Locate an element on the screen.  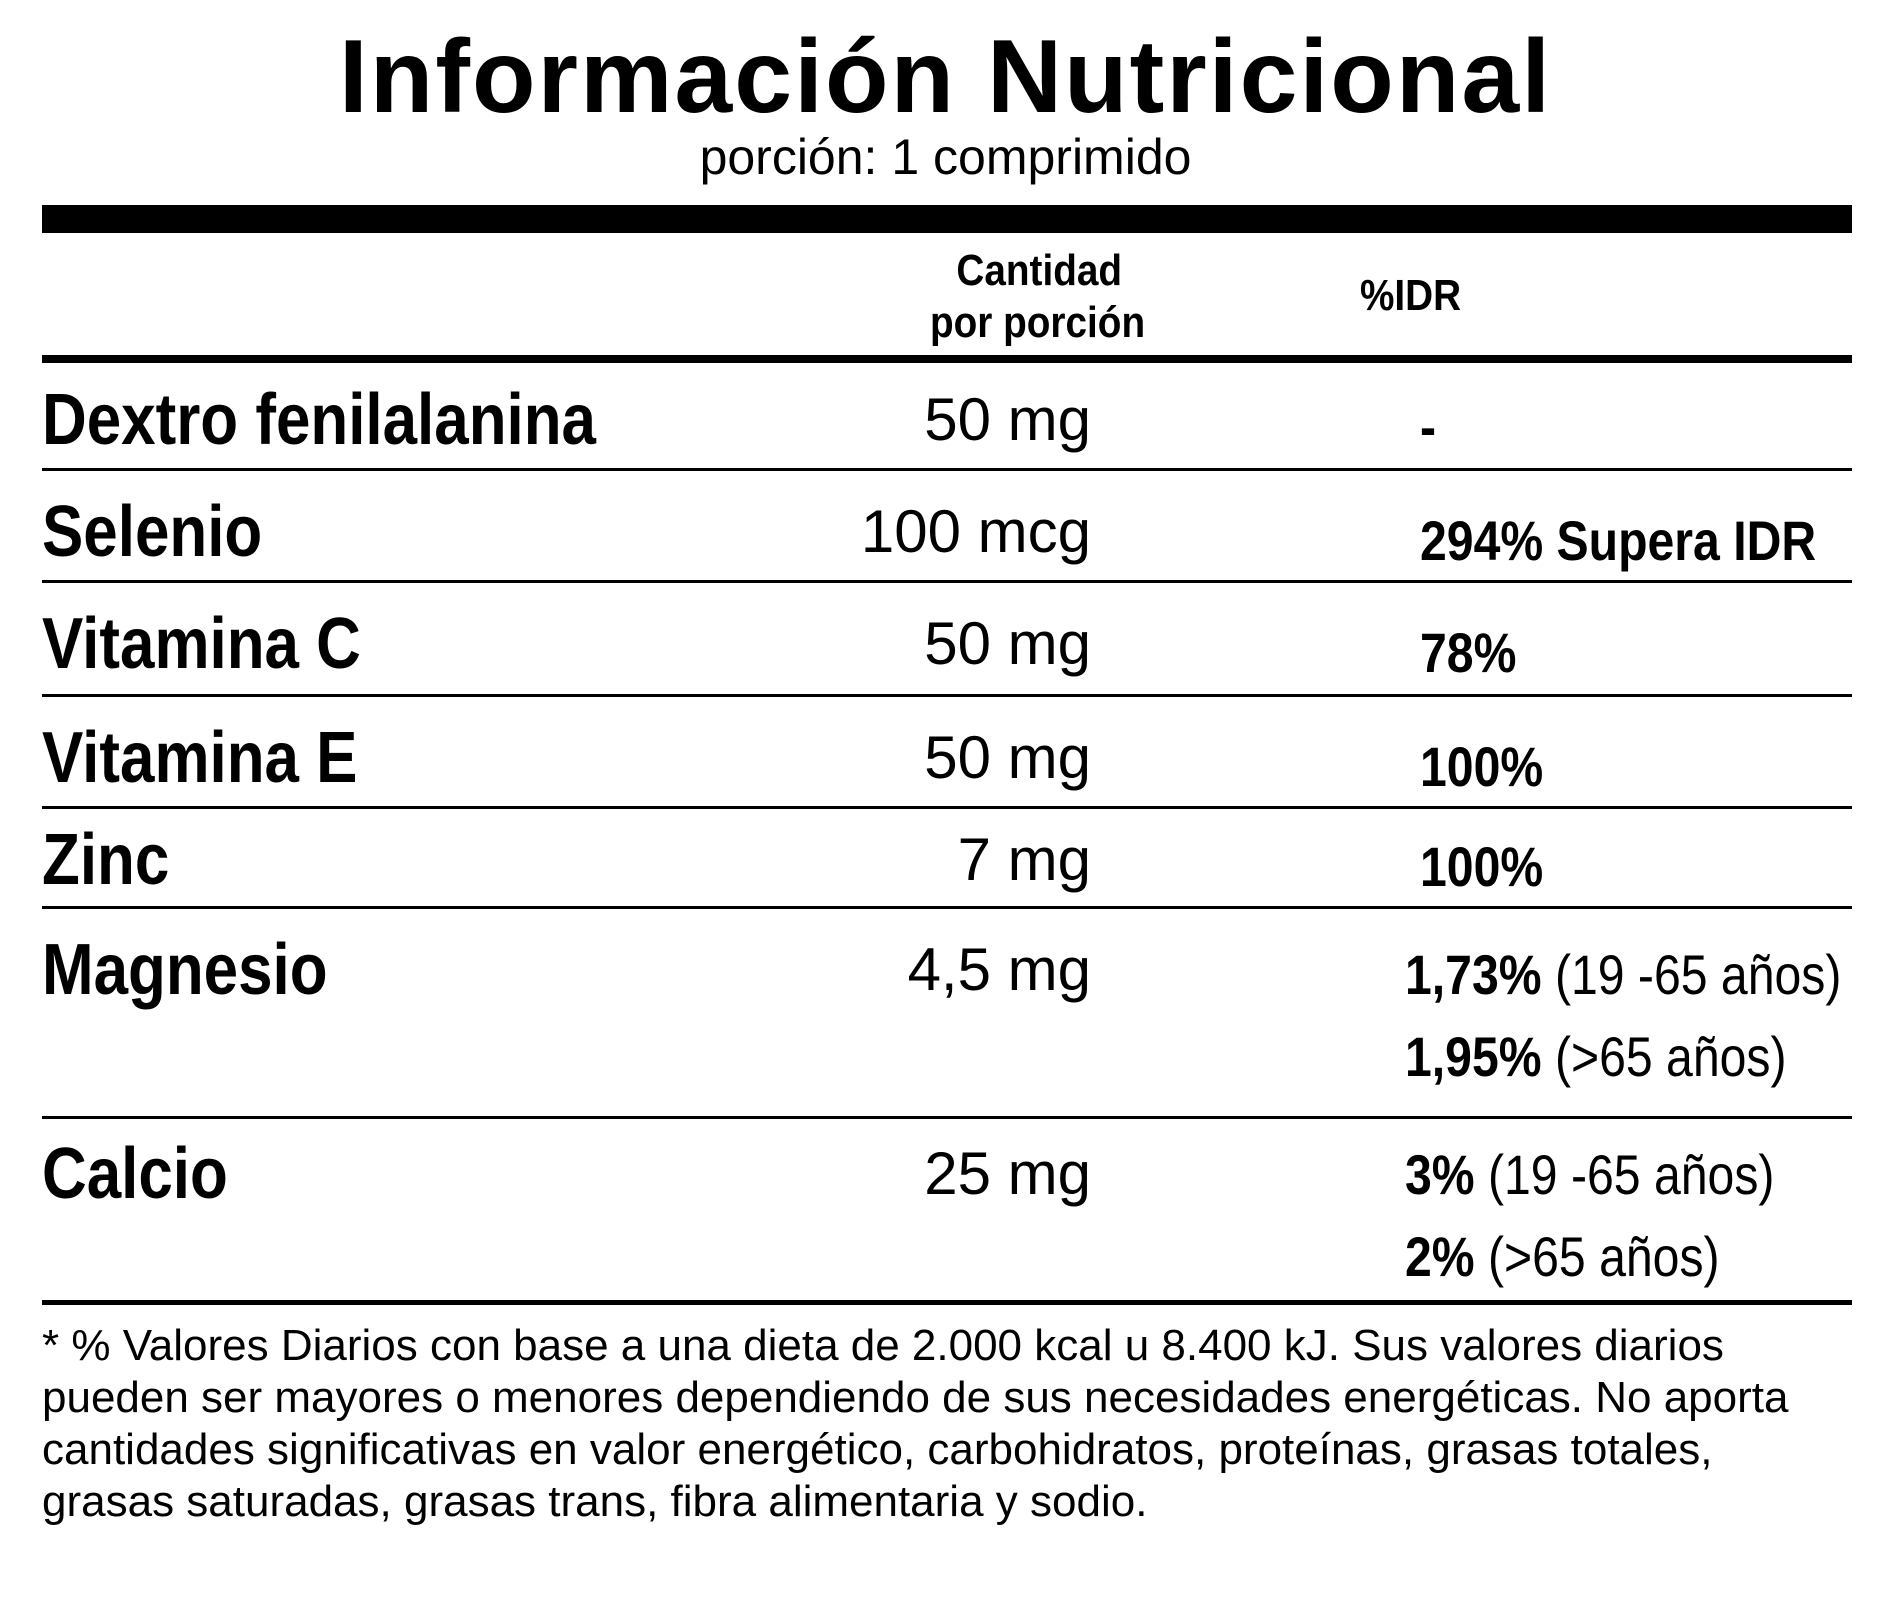
nutrient-idr-secondary: 2% (>65 años) is located at coordinates (1562, 1256).